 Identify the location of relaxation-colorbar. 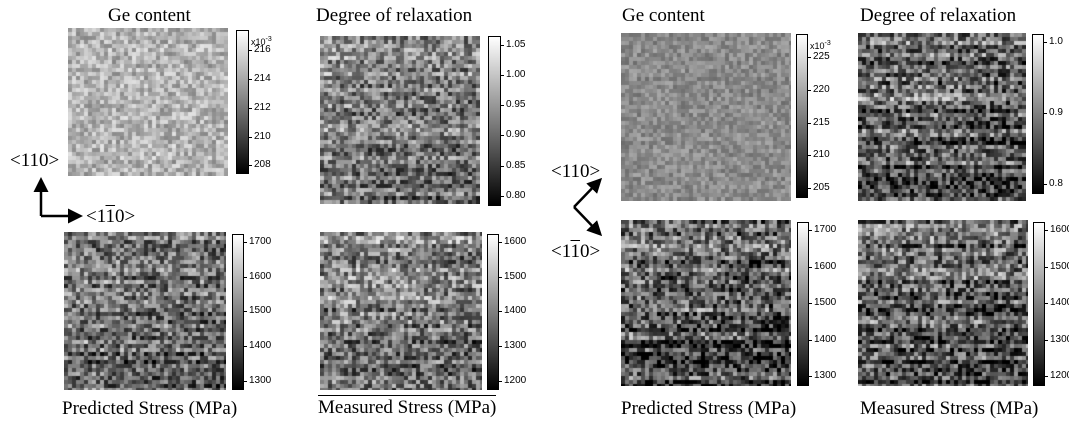
(494, 121).